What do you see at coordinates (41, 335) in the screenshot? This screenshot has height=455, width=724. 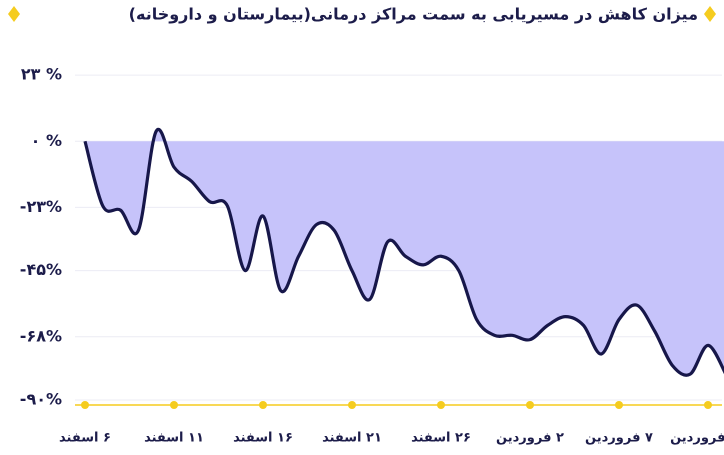 I see `y-tick-label: -۶۸%` at bounding box center [41, 335].